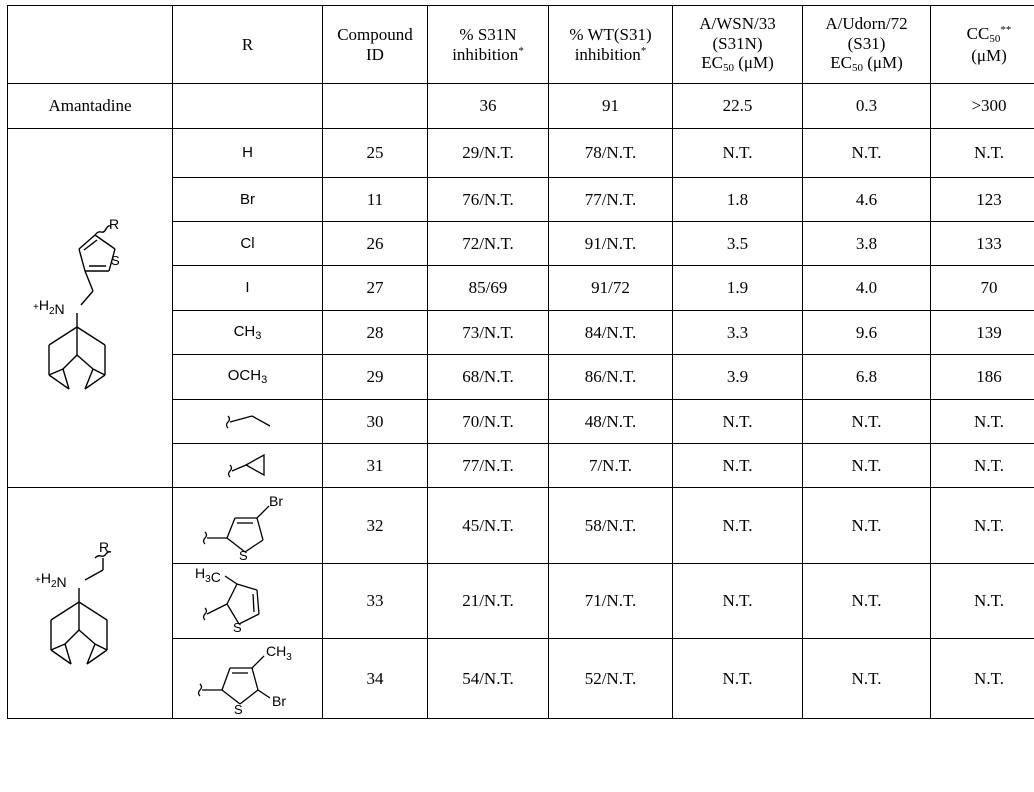 Image resolution: width=1034 pixels, height=792 pixels. Describe the element at coordinates (607, 54) in the screenshot. I see `header-wt-line2: inhibition` at that location.